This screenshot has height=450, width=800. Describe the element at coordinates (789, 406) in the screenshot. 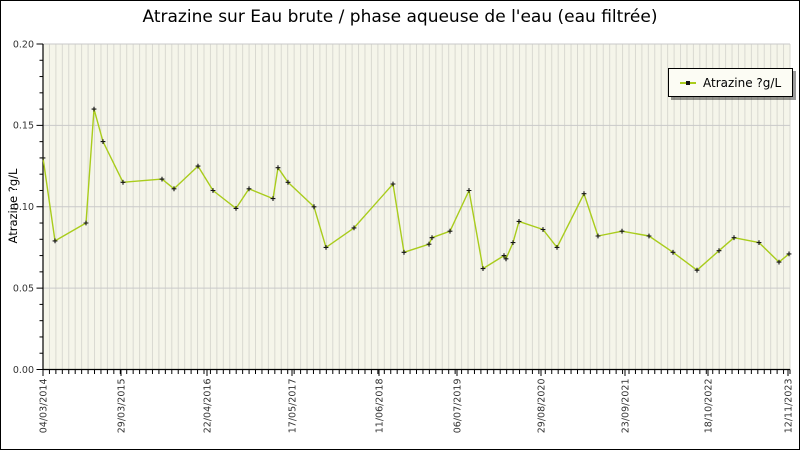

I see `x-tick-label: 12/11/2023` at that location.